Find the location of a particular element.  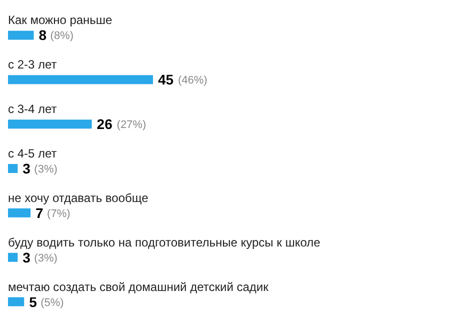

annotation: (7%) is located at coordinates (58, 214).